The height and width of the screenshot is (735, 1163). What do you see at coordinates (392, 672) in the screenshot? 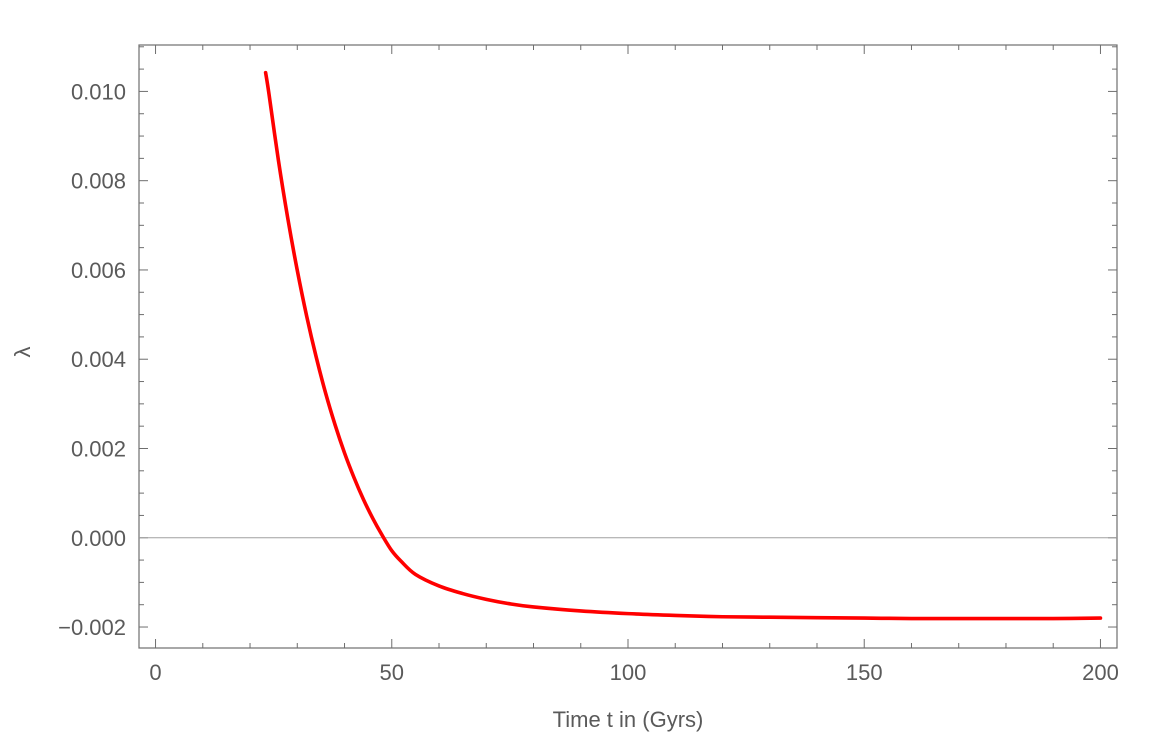
I see `x-tick-label: 50` at bounding box center [392, 672].